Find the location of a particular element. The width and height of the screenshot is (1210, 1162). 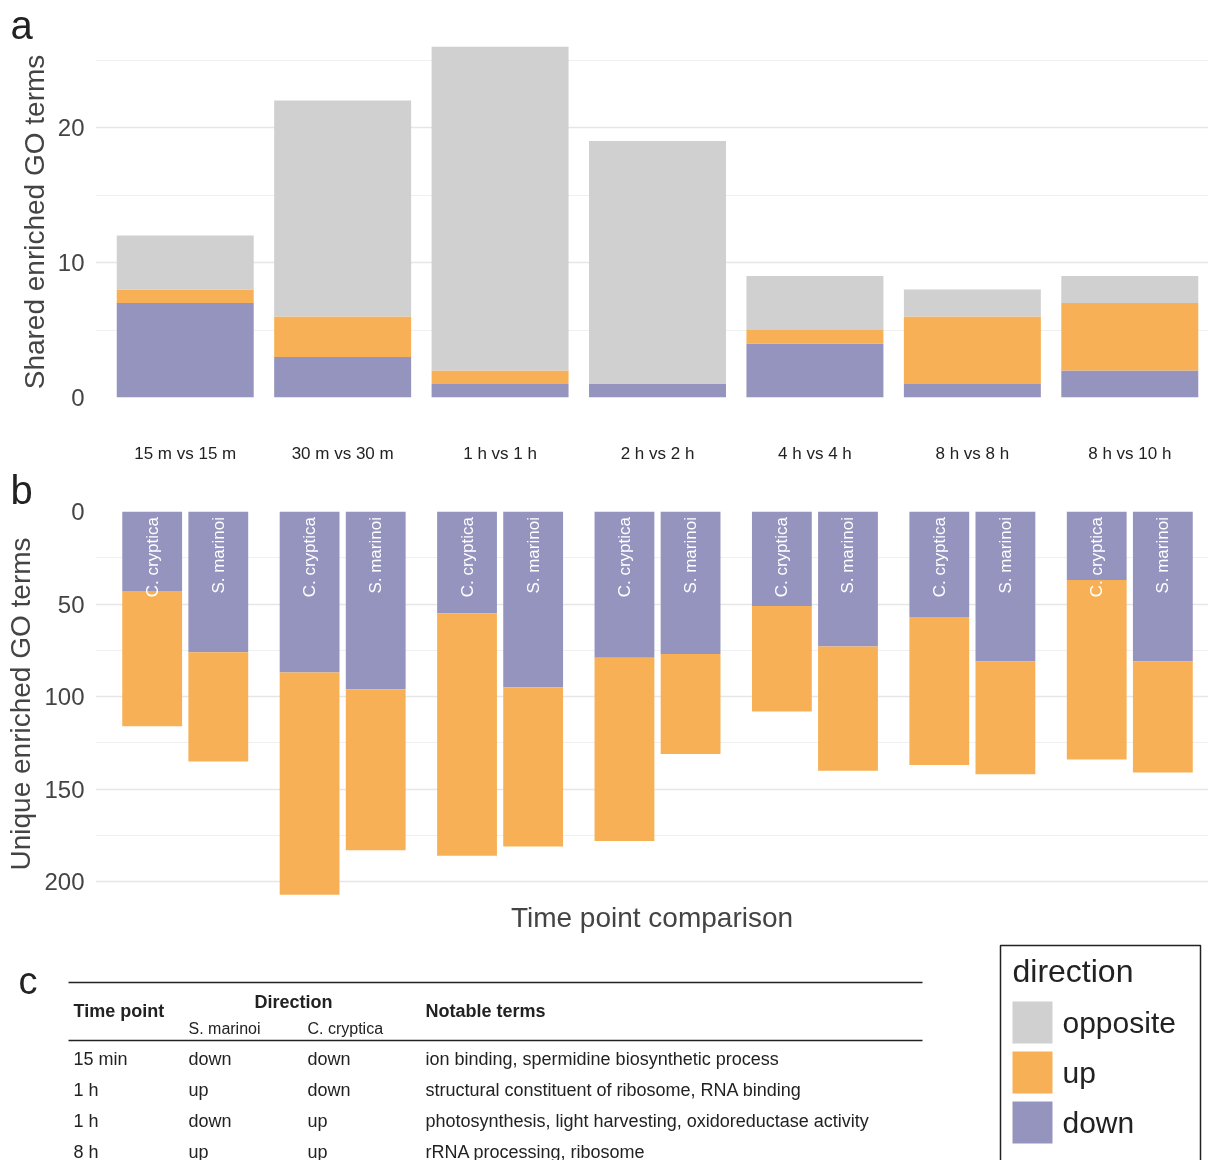

x-axis-title: Time point comparison is located at coordinates (652, 917).